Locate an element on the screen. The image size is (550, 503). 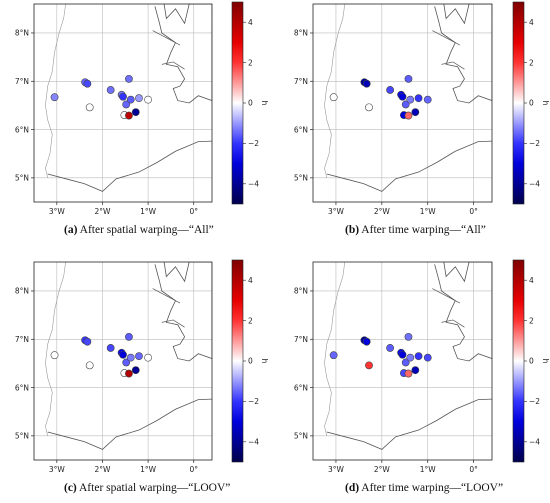
caption-a: (a) After spatial warping—“All” is located at coordinates (139, 230).